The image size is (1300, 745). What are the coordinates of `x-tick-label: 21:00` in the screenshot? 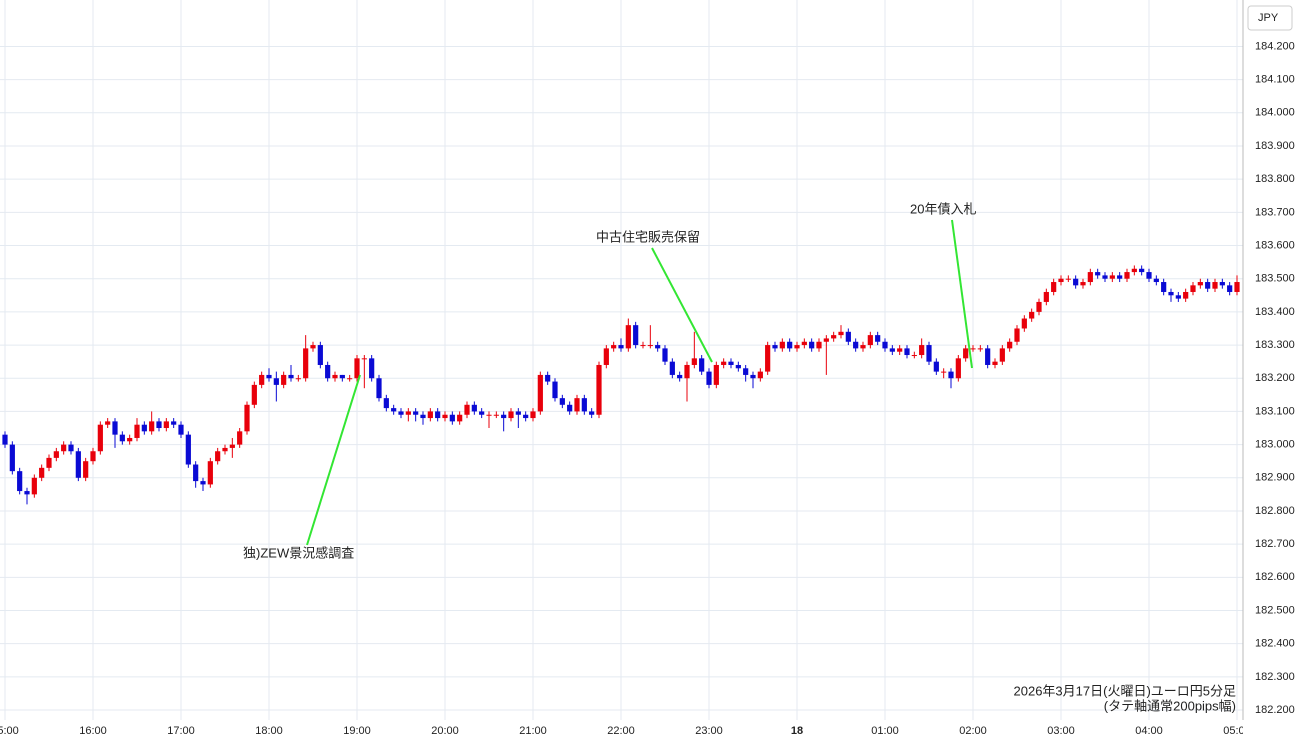 It's located at (533, 731).